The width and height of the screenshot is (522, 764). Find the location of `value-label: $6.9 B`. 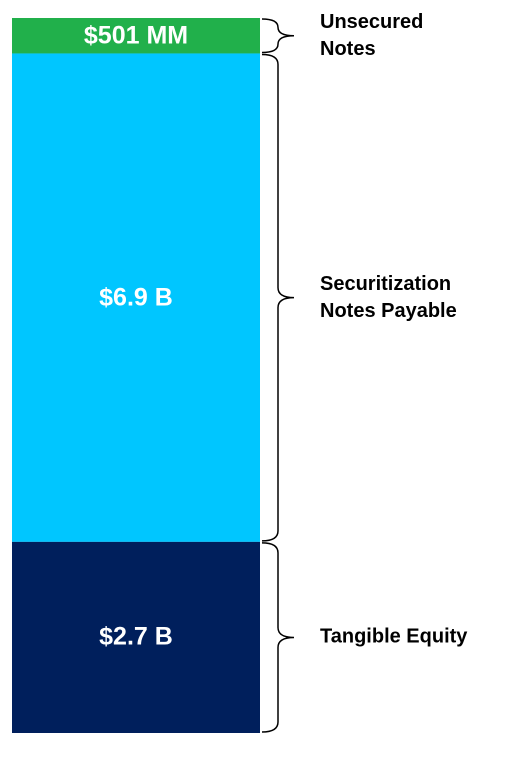

value-label: $6.9 B is located at coordinates (136, 297).